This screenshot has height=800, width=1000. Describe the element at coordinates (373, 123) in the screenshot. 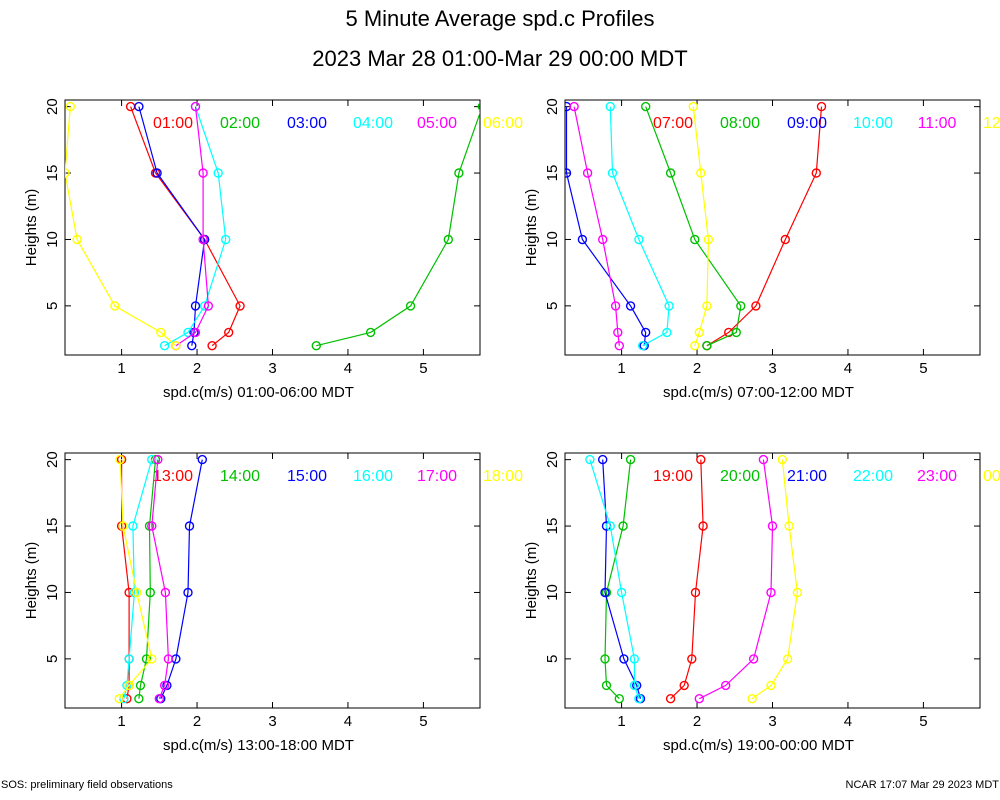

I see `legend-label: 04:00` at that location.